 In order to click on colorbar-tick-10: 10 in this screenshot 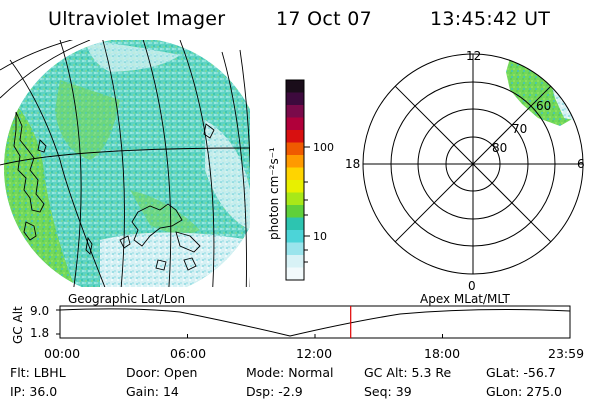, I will do `click(320, 236)`.